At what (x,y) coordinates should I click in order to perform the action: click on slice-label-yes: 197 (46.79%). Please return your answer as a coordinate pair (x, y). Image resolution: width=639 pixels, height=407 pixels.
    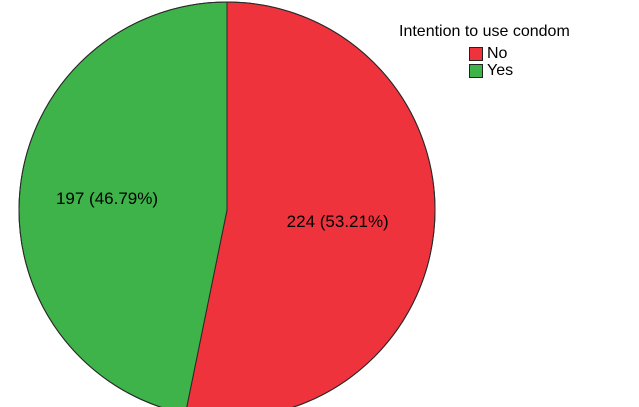
    Looking at the image, I should click on (107, 198).